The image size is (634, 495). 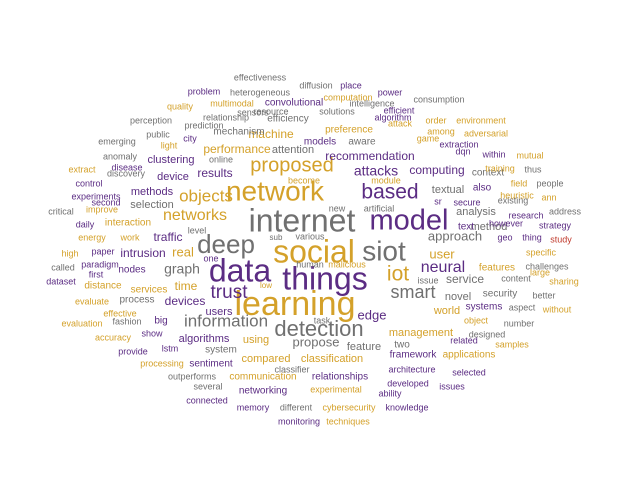 What do you see at coordinates (390, 92) in the screenshot?
I see `word-power: power` at bounding box center [390, 92].